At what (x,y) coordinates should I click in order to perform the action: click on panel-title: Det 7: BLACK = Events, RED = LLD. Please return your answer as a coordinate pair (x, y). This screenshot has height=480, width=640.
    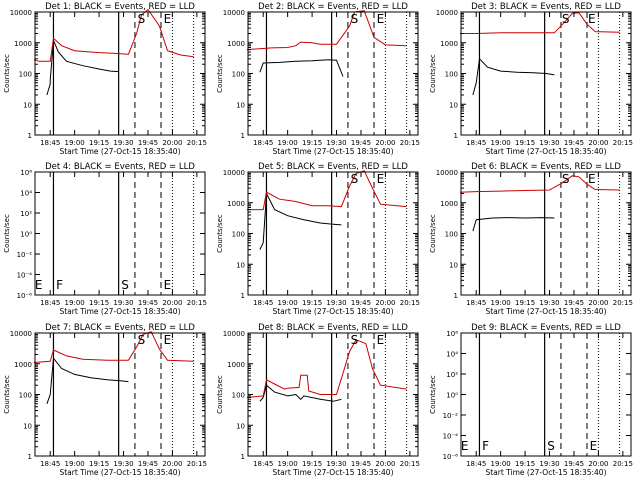
    Looking at the image, I should click on (120, 328).